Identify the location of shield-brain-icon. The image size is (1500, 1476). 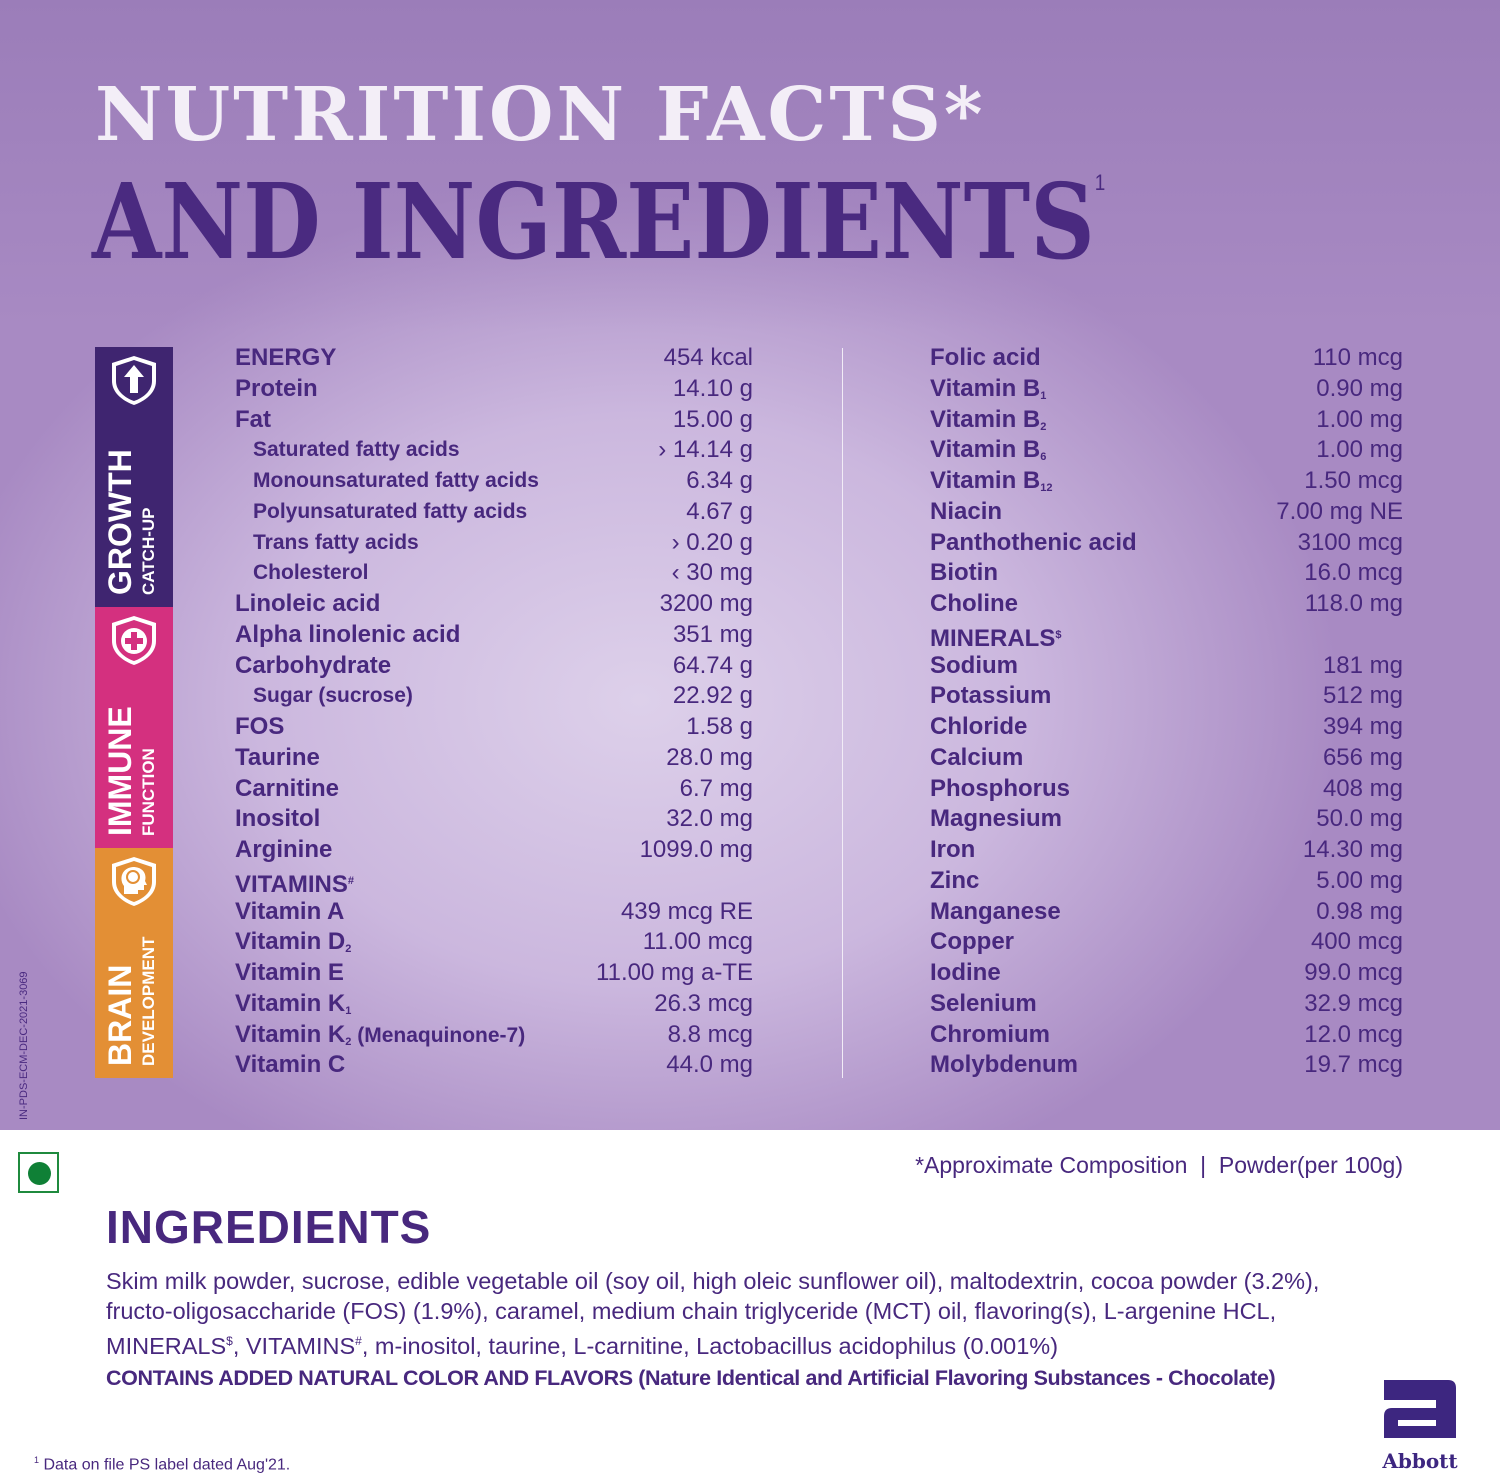
(134, 881).